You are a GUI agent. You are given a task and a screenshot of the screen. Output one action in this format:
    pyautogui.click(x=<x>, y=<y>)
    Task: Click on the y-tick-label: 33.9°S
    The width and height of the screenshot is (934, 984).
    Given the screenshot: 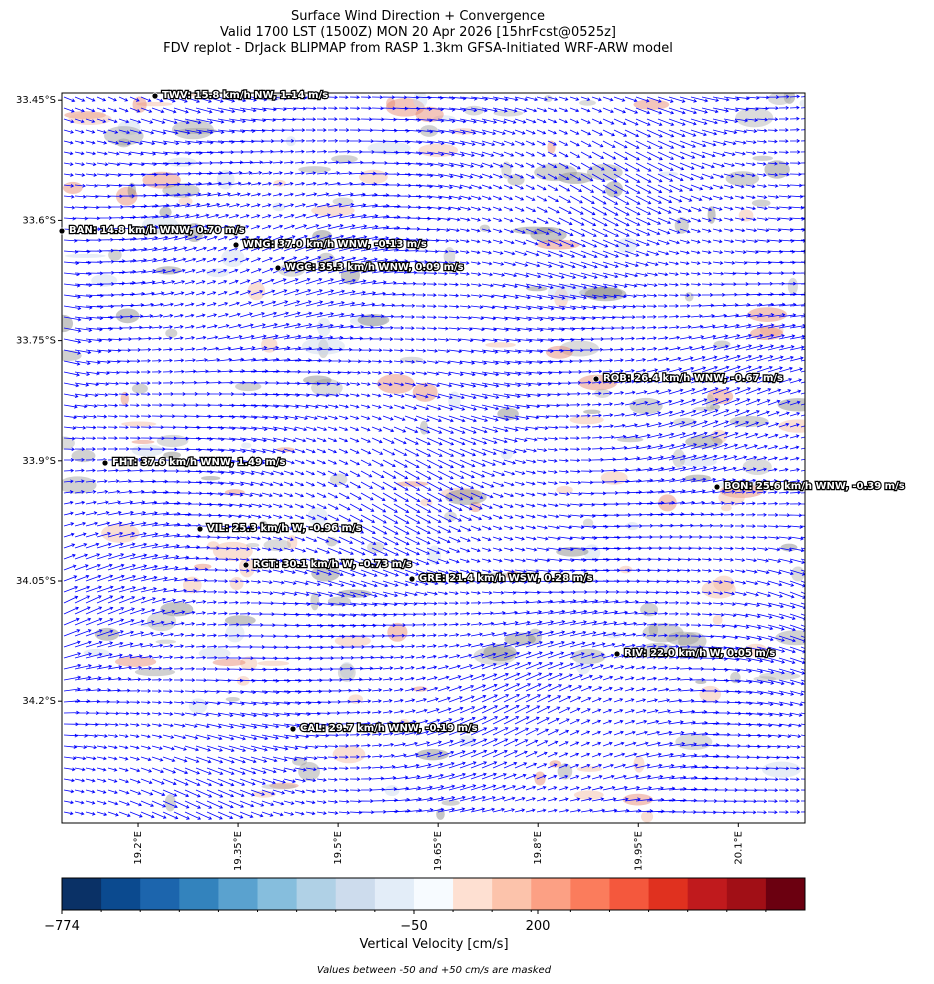 What is the action you would take?
    pyautogui.click(x=39, y=461)
    